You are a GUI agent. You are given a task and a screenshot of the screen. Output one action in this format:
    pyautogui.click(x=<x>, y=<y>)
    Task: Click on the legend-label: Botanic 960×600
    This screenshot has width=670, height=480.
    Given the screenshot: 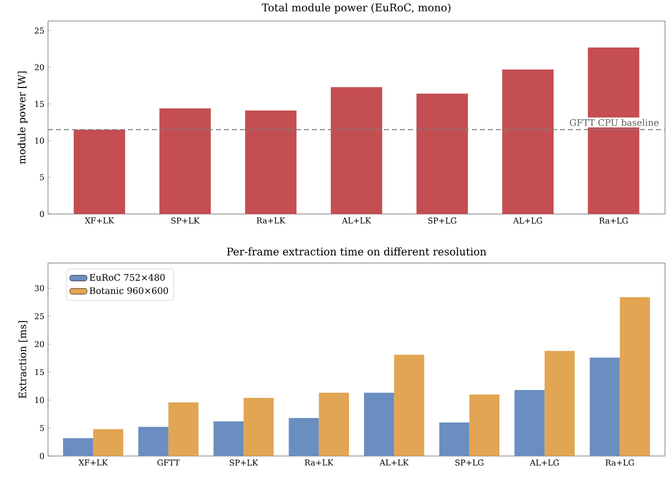 What is the action you would take?
    pyautogui.click(x=129, y=290)
    